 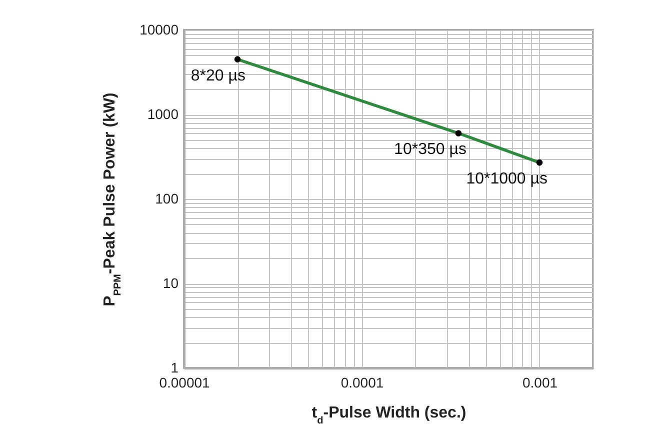 What do you see at coordinates (167, 198) in the screenshot?
I see `y-tick-label: 100` at bounding box center [167, 198].